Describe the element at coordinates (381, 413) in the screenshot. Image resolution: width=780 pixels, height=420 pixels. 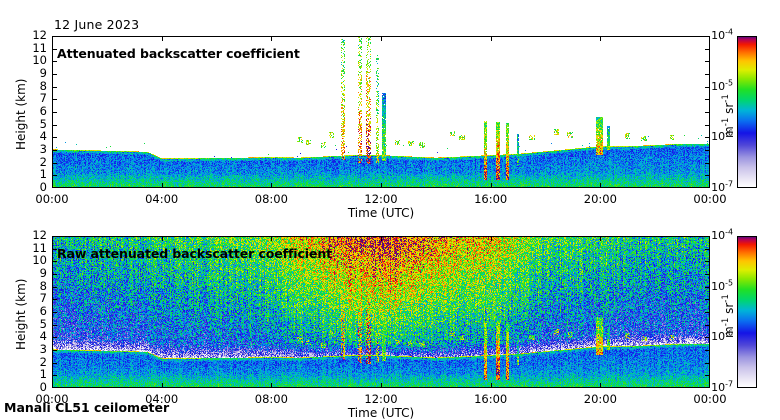
I see `x-axis-title-bottom: Time (UTC)` at that location.